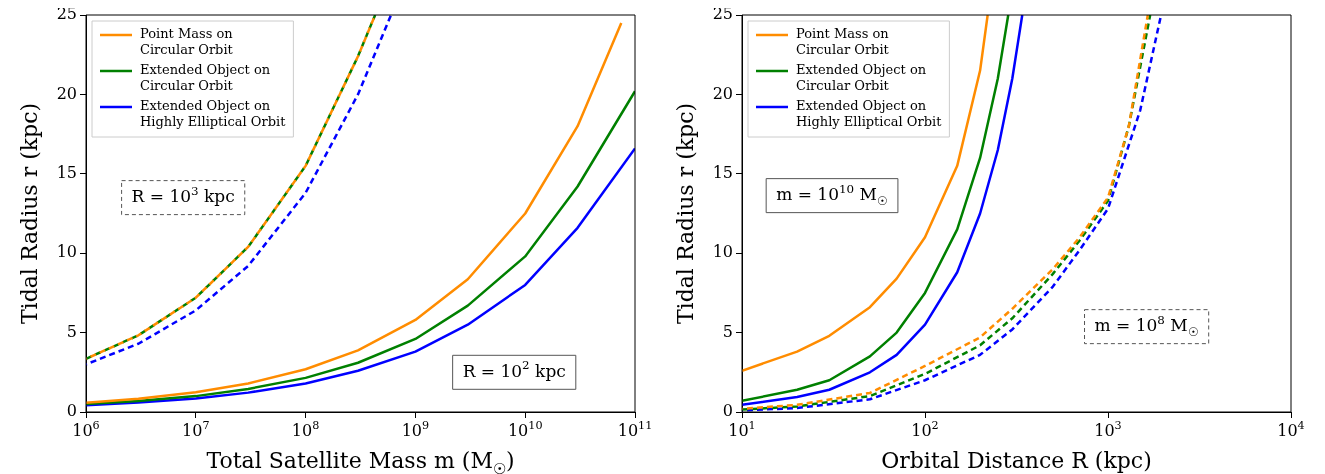 This screenshot has width=1325, height=474. What do you see at coordinates (360, 460) in the screenshot?
I see `x-axis-title: Total Satellite Mass m (M☉)` at bounding box center [360, 460].